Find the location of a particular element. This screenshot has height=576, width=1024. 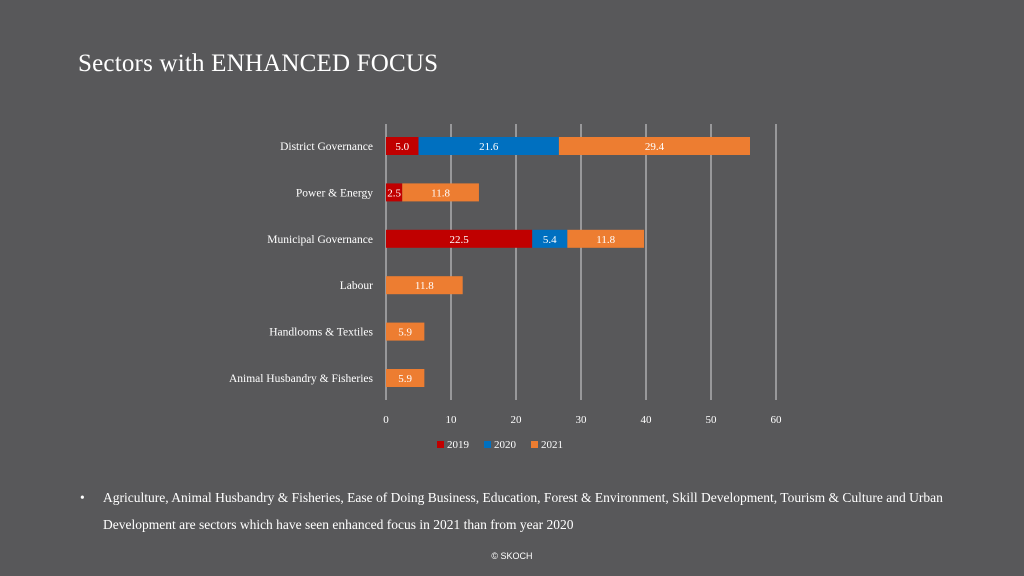

x-axis-ticks: 0 10 20 30 40 50 60 is located at coordinates (582, 420).